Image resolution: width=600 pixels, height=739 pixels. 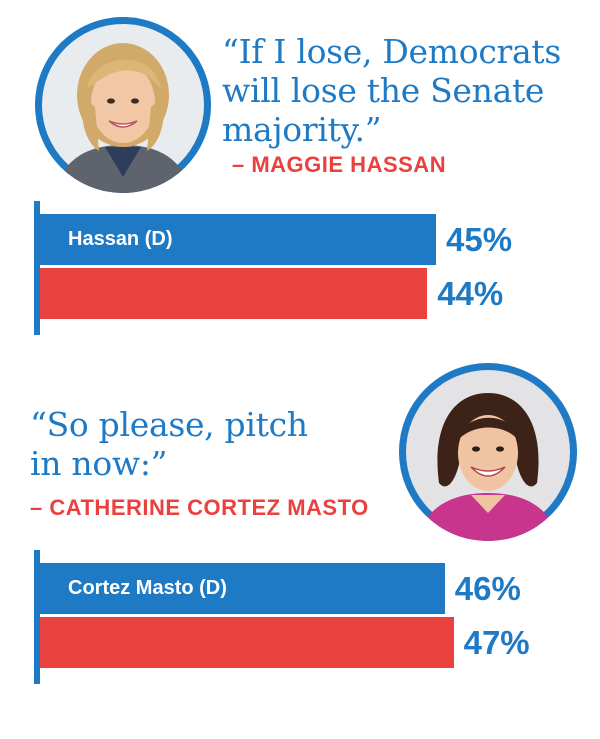 What do you see at coordinates (234, 293) in the screenshot?
I see `hassan-bar-rep` at bounding box center [234, 293].